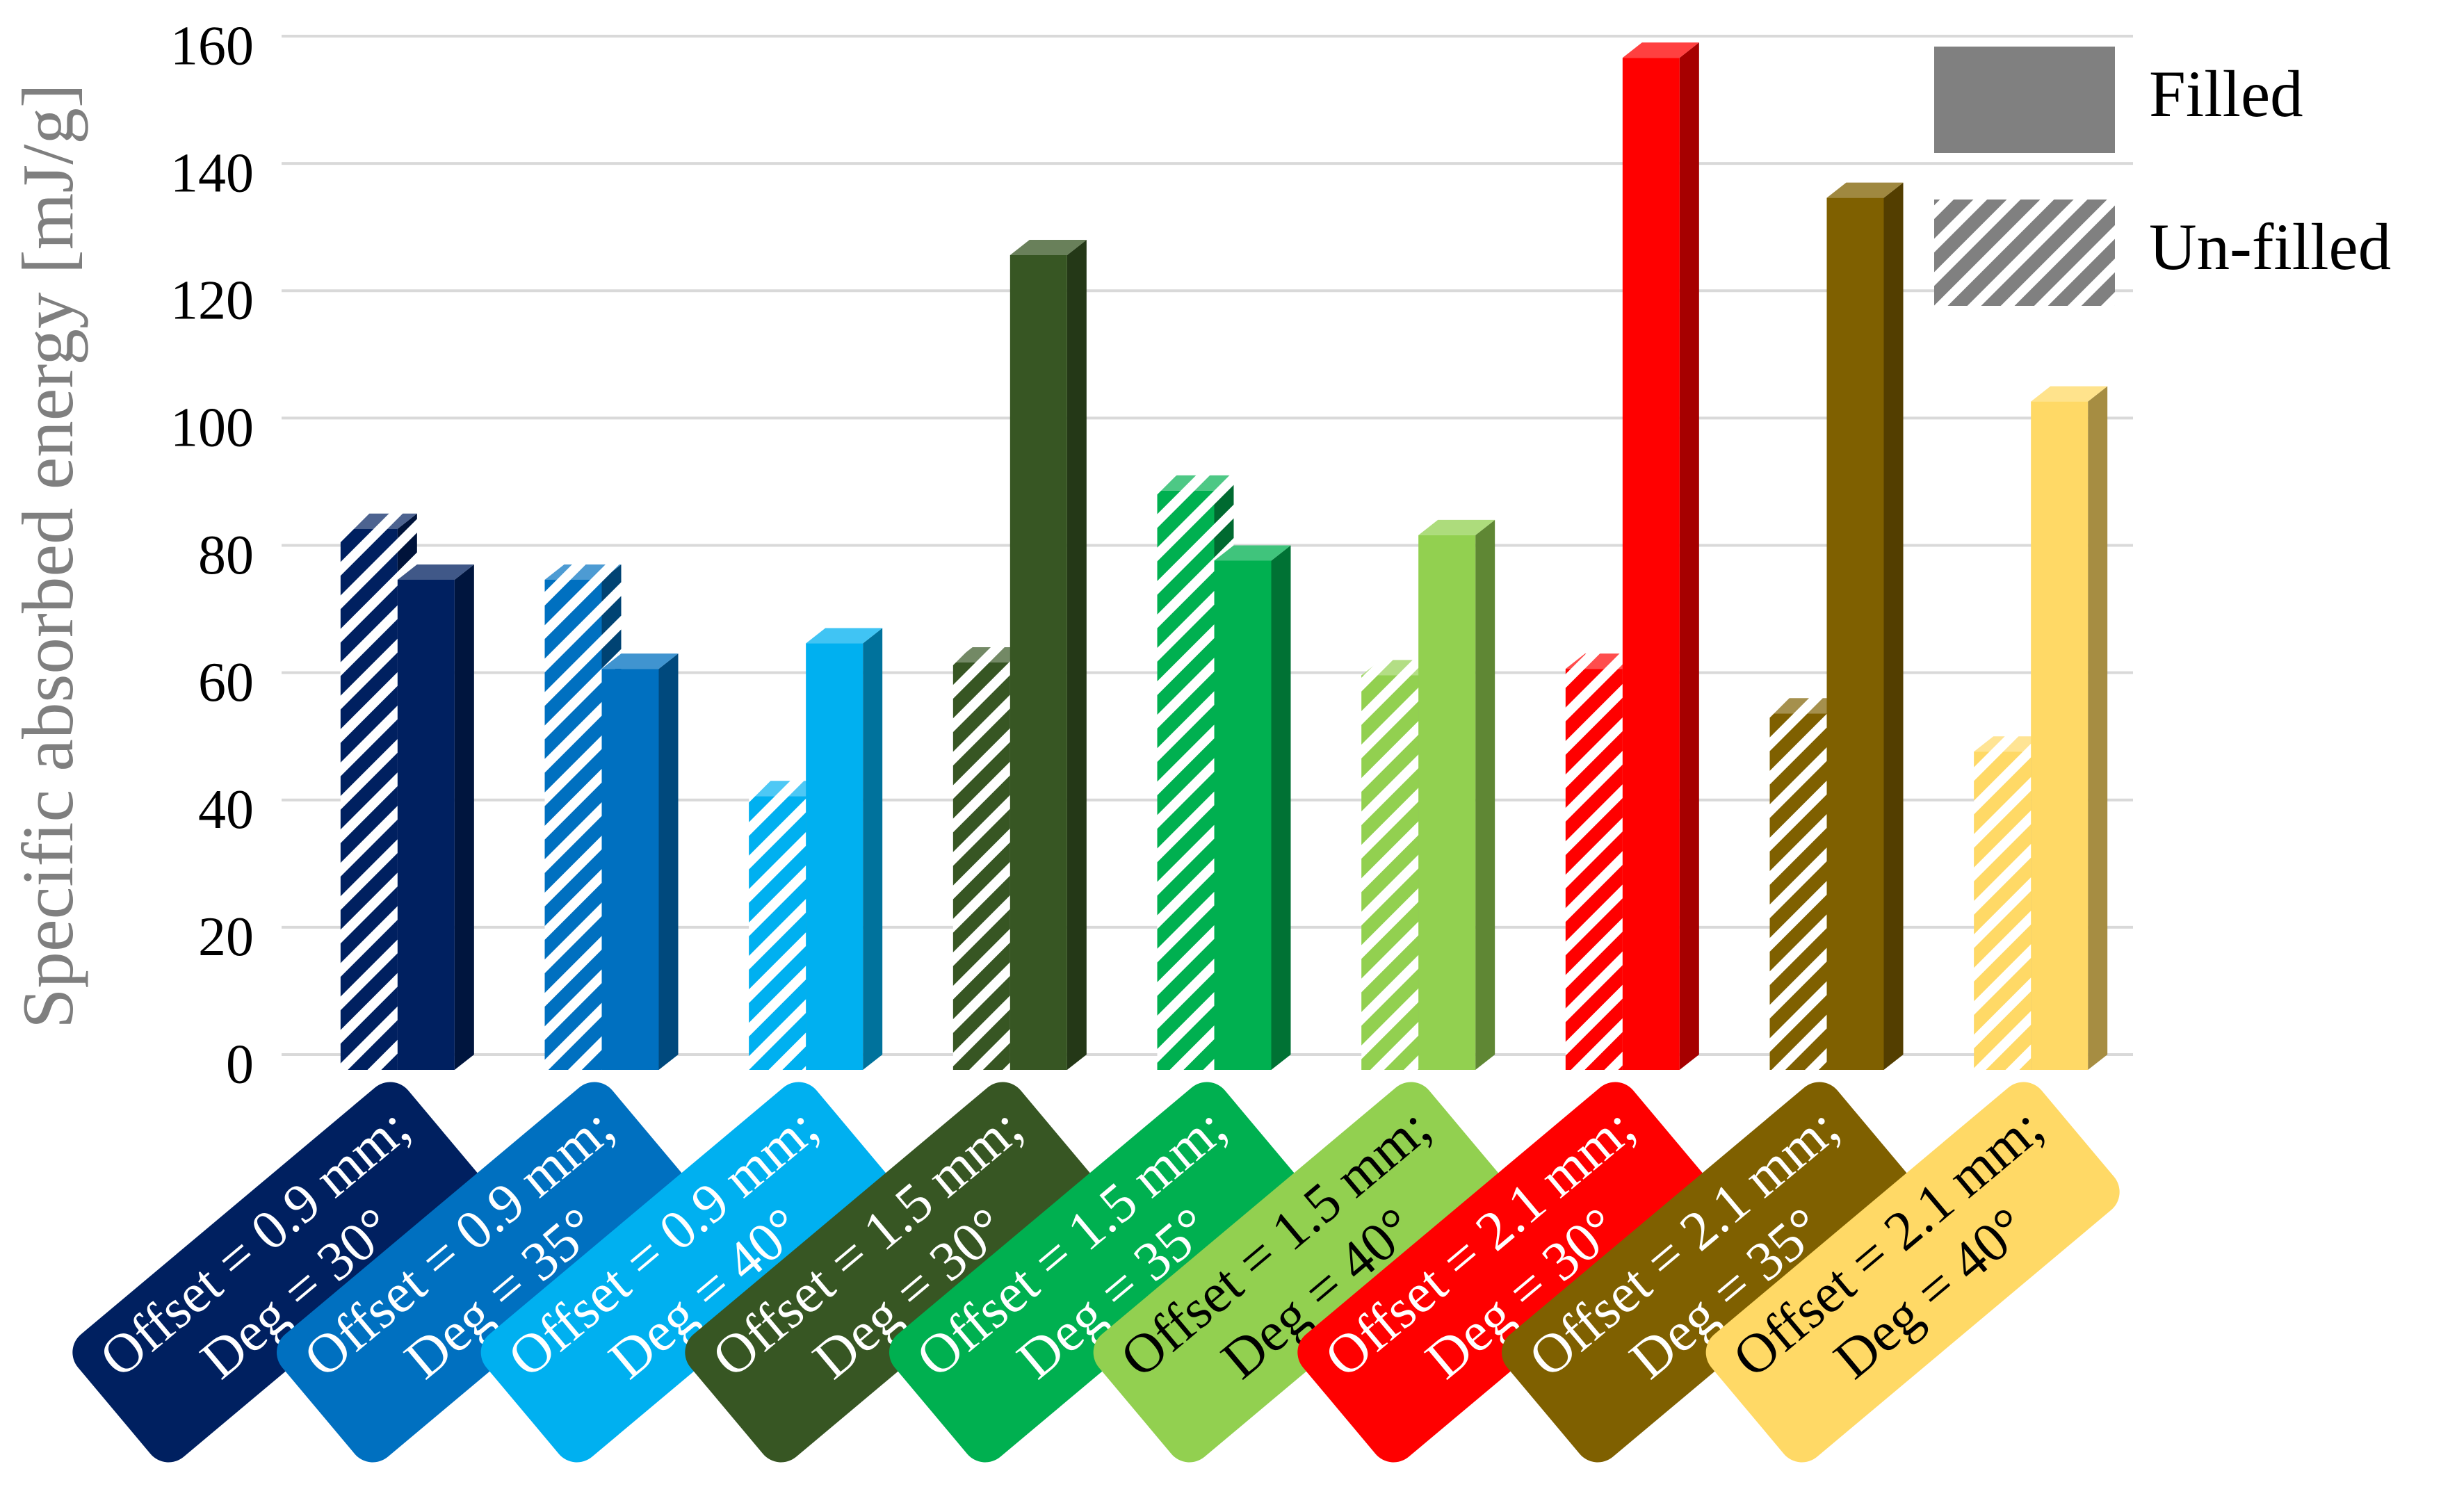 This screenshot has height=1512, width=2441. I want to click on y-tick-label: 80, so click(226, 555).